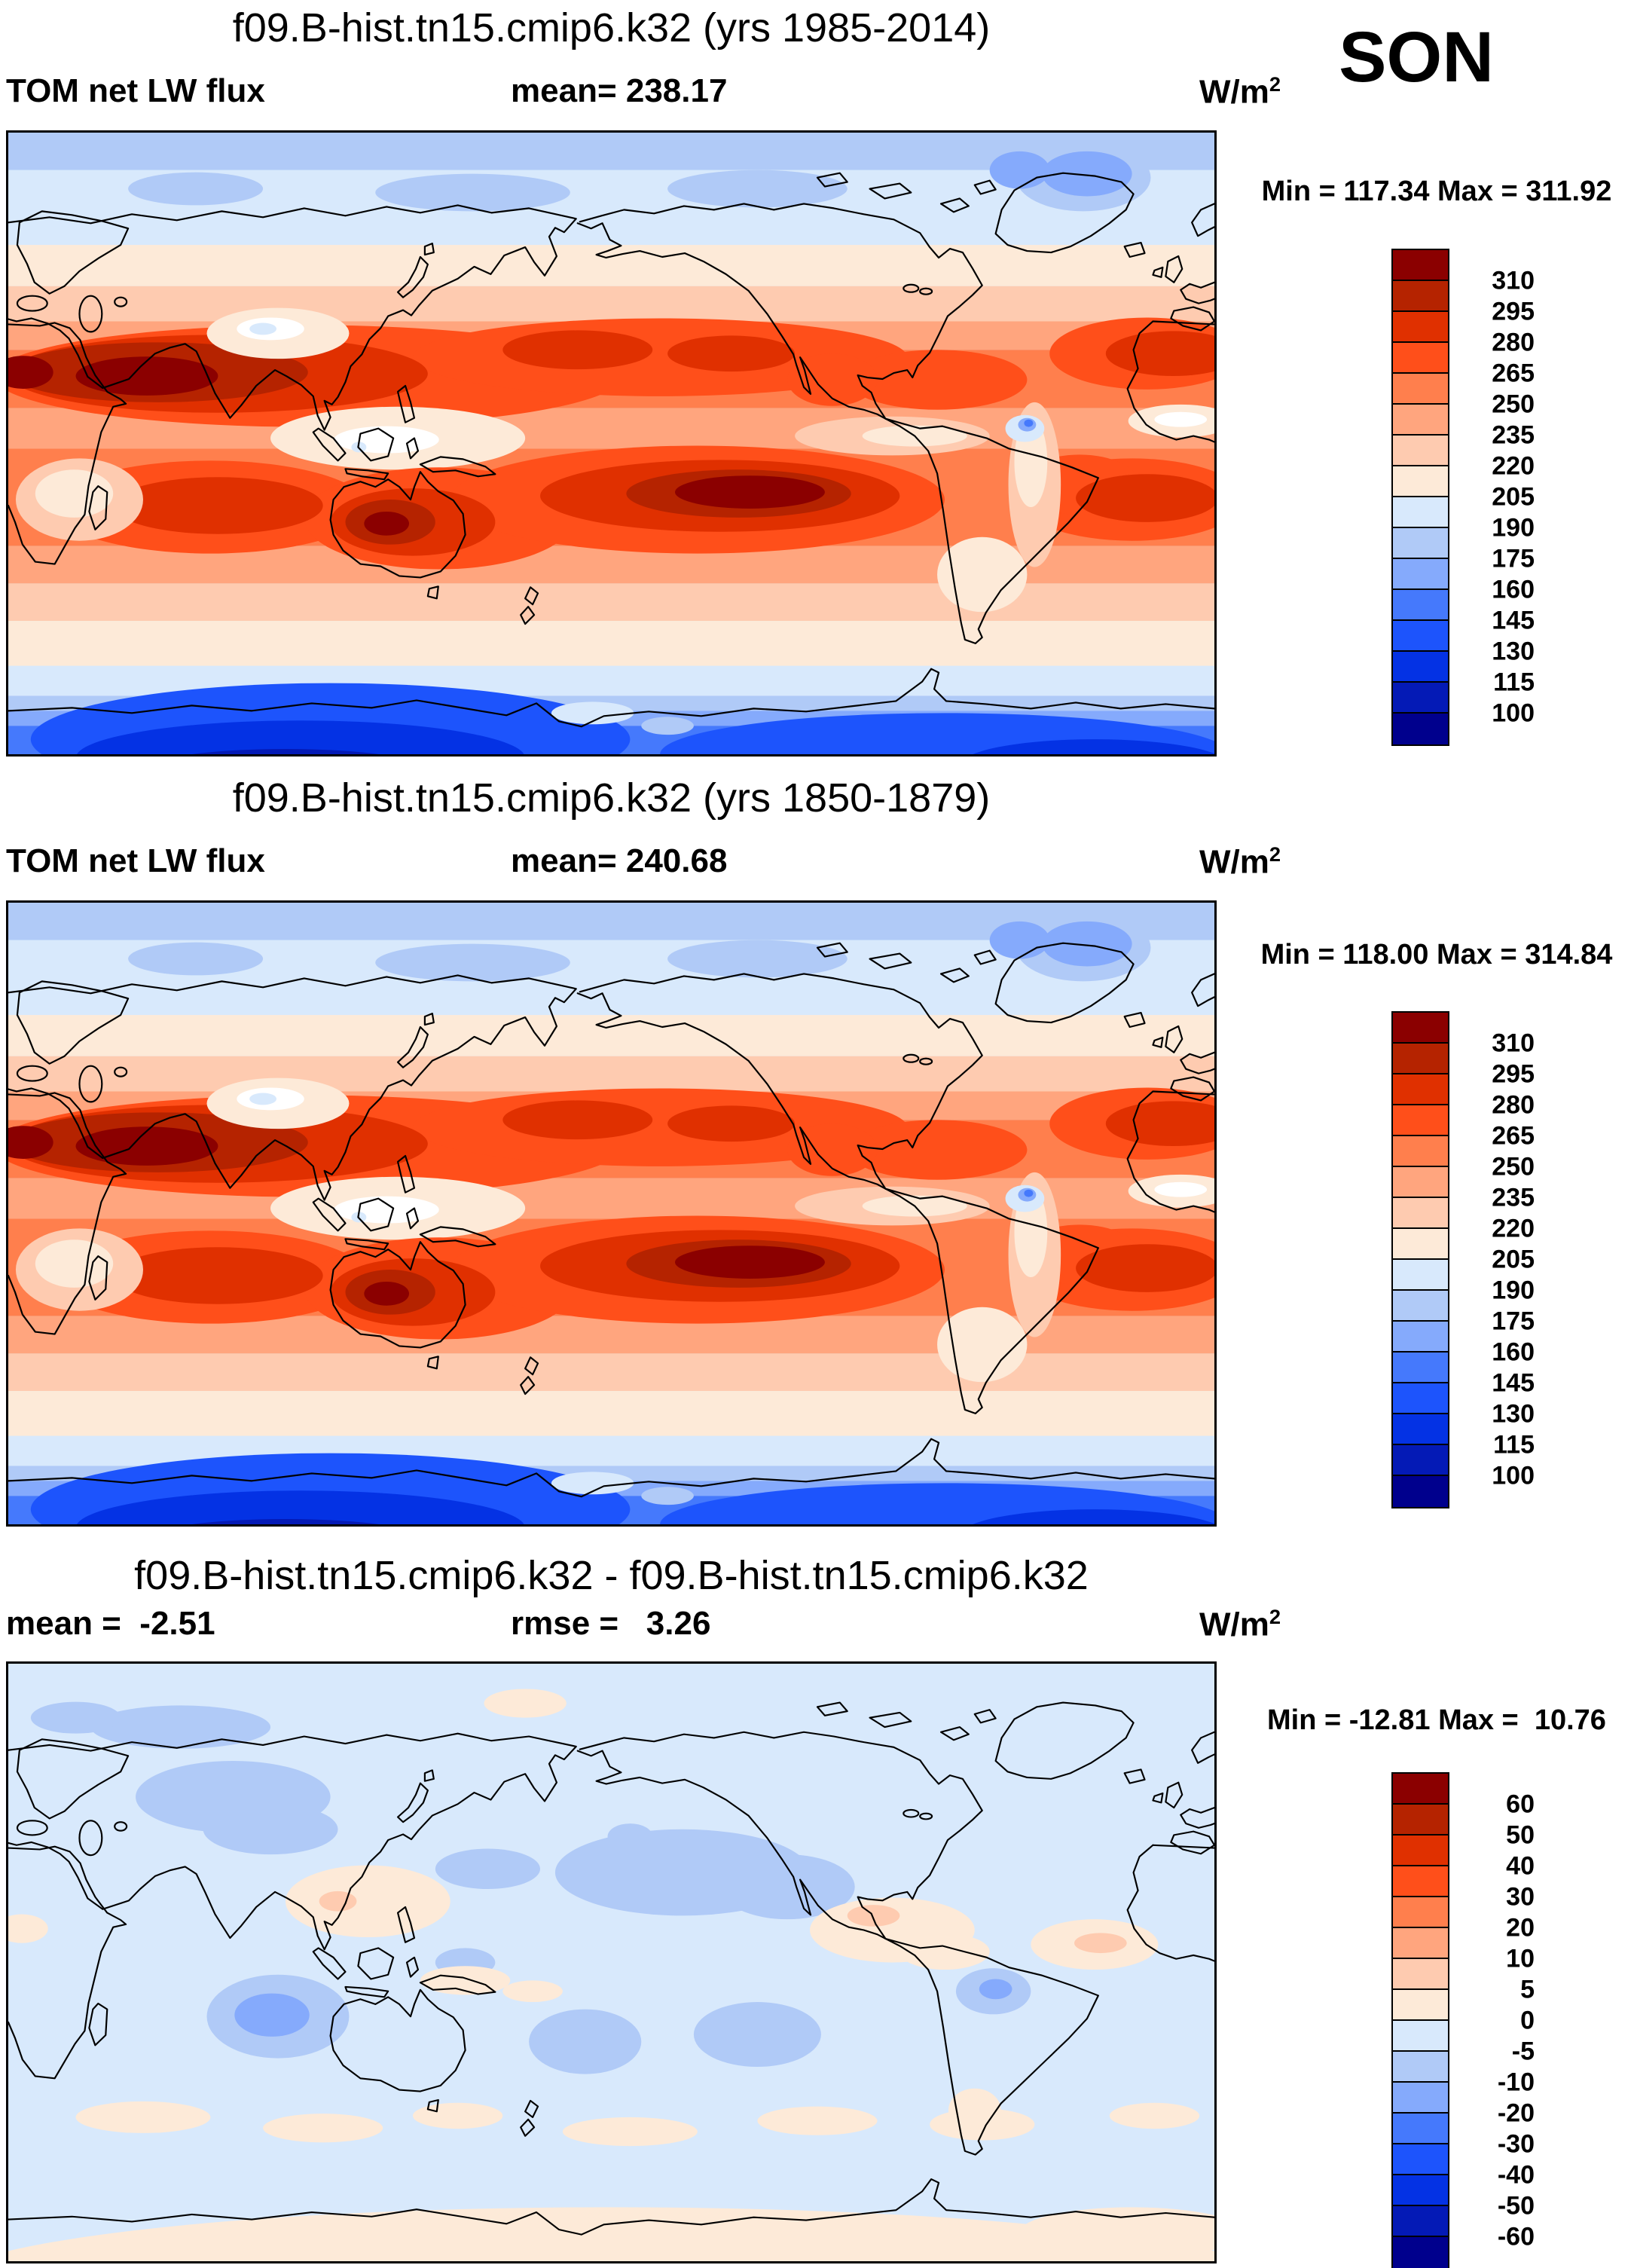 Image resolution: width=1634 pixels, height=2268 pixels. I want to click on colorbar-tick-label: 145, so click(1513, 620).